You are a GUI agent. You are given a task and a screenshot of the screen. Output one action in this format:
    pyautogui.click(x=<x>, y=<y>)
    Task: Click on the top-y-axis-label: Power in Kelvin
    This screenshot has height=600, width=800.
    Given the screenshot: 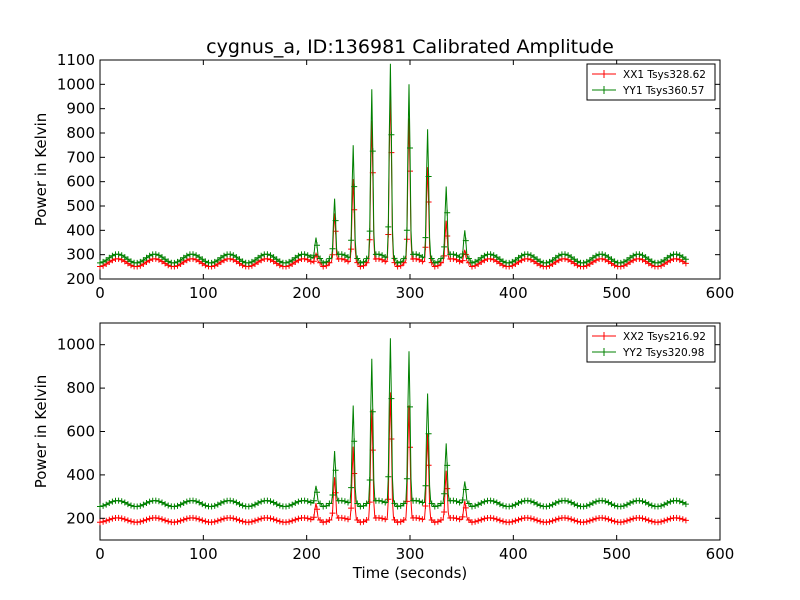 What is the action you would take?
    pyautogui.click(x=41, y=170)
    